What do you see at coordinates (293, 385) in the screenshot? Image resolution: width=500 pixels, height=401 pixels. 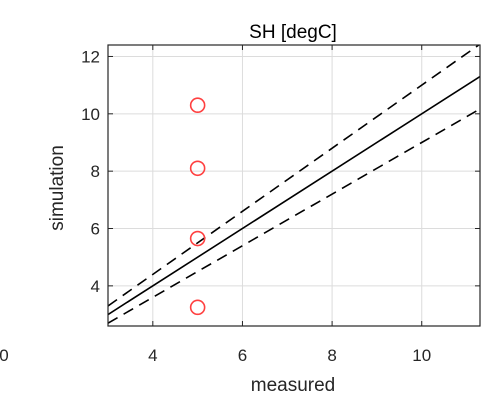 I see `x-axis-label: measured` at bounding box center [293, 385].